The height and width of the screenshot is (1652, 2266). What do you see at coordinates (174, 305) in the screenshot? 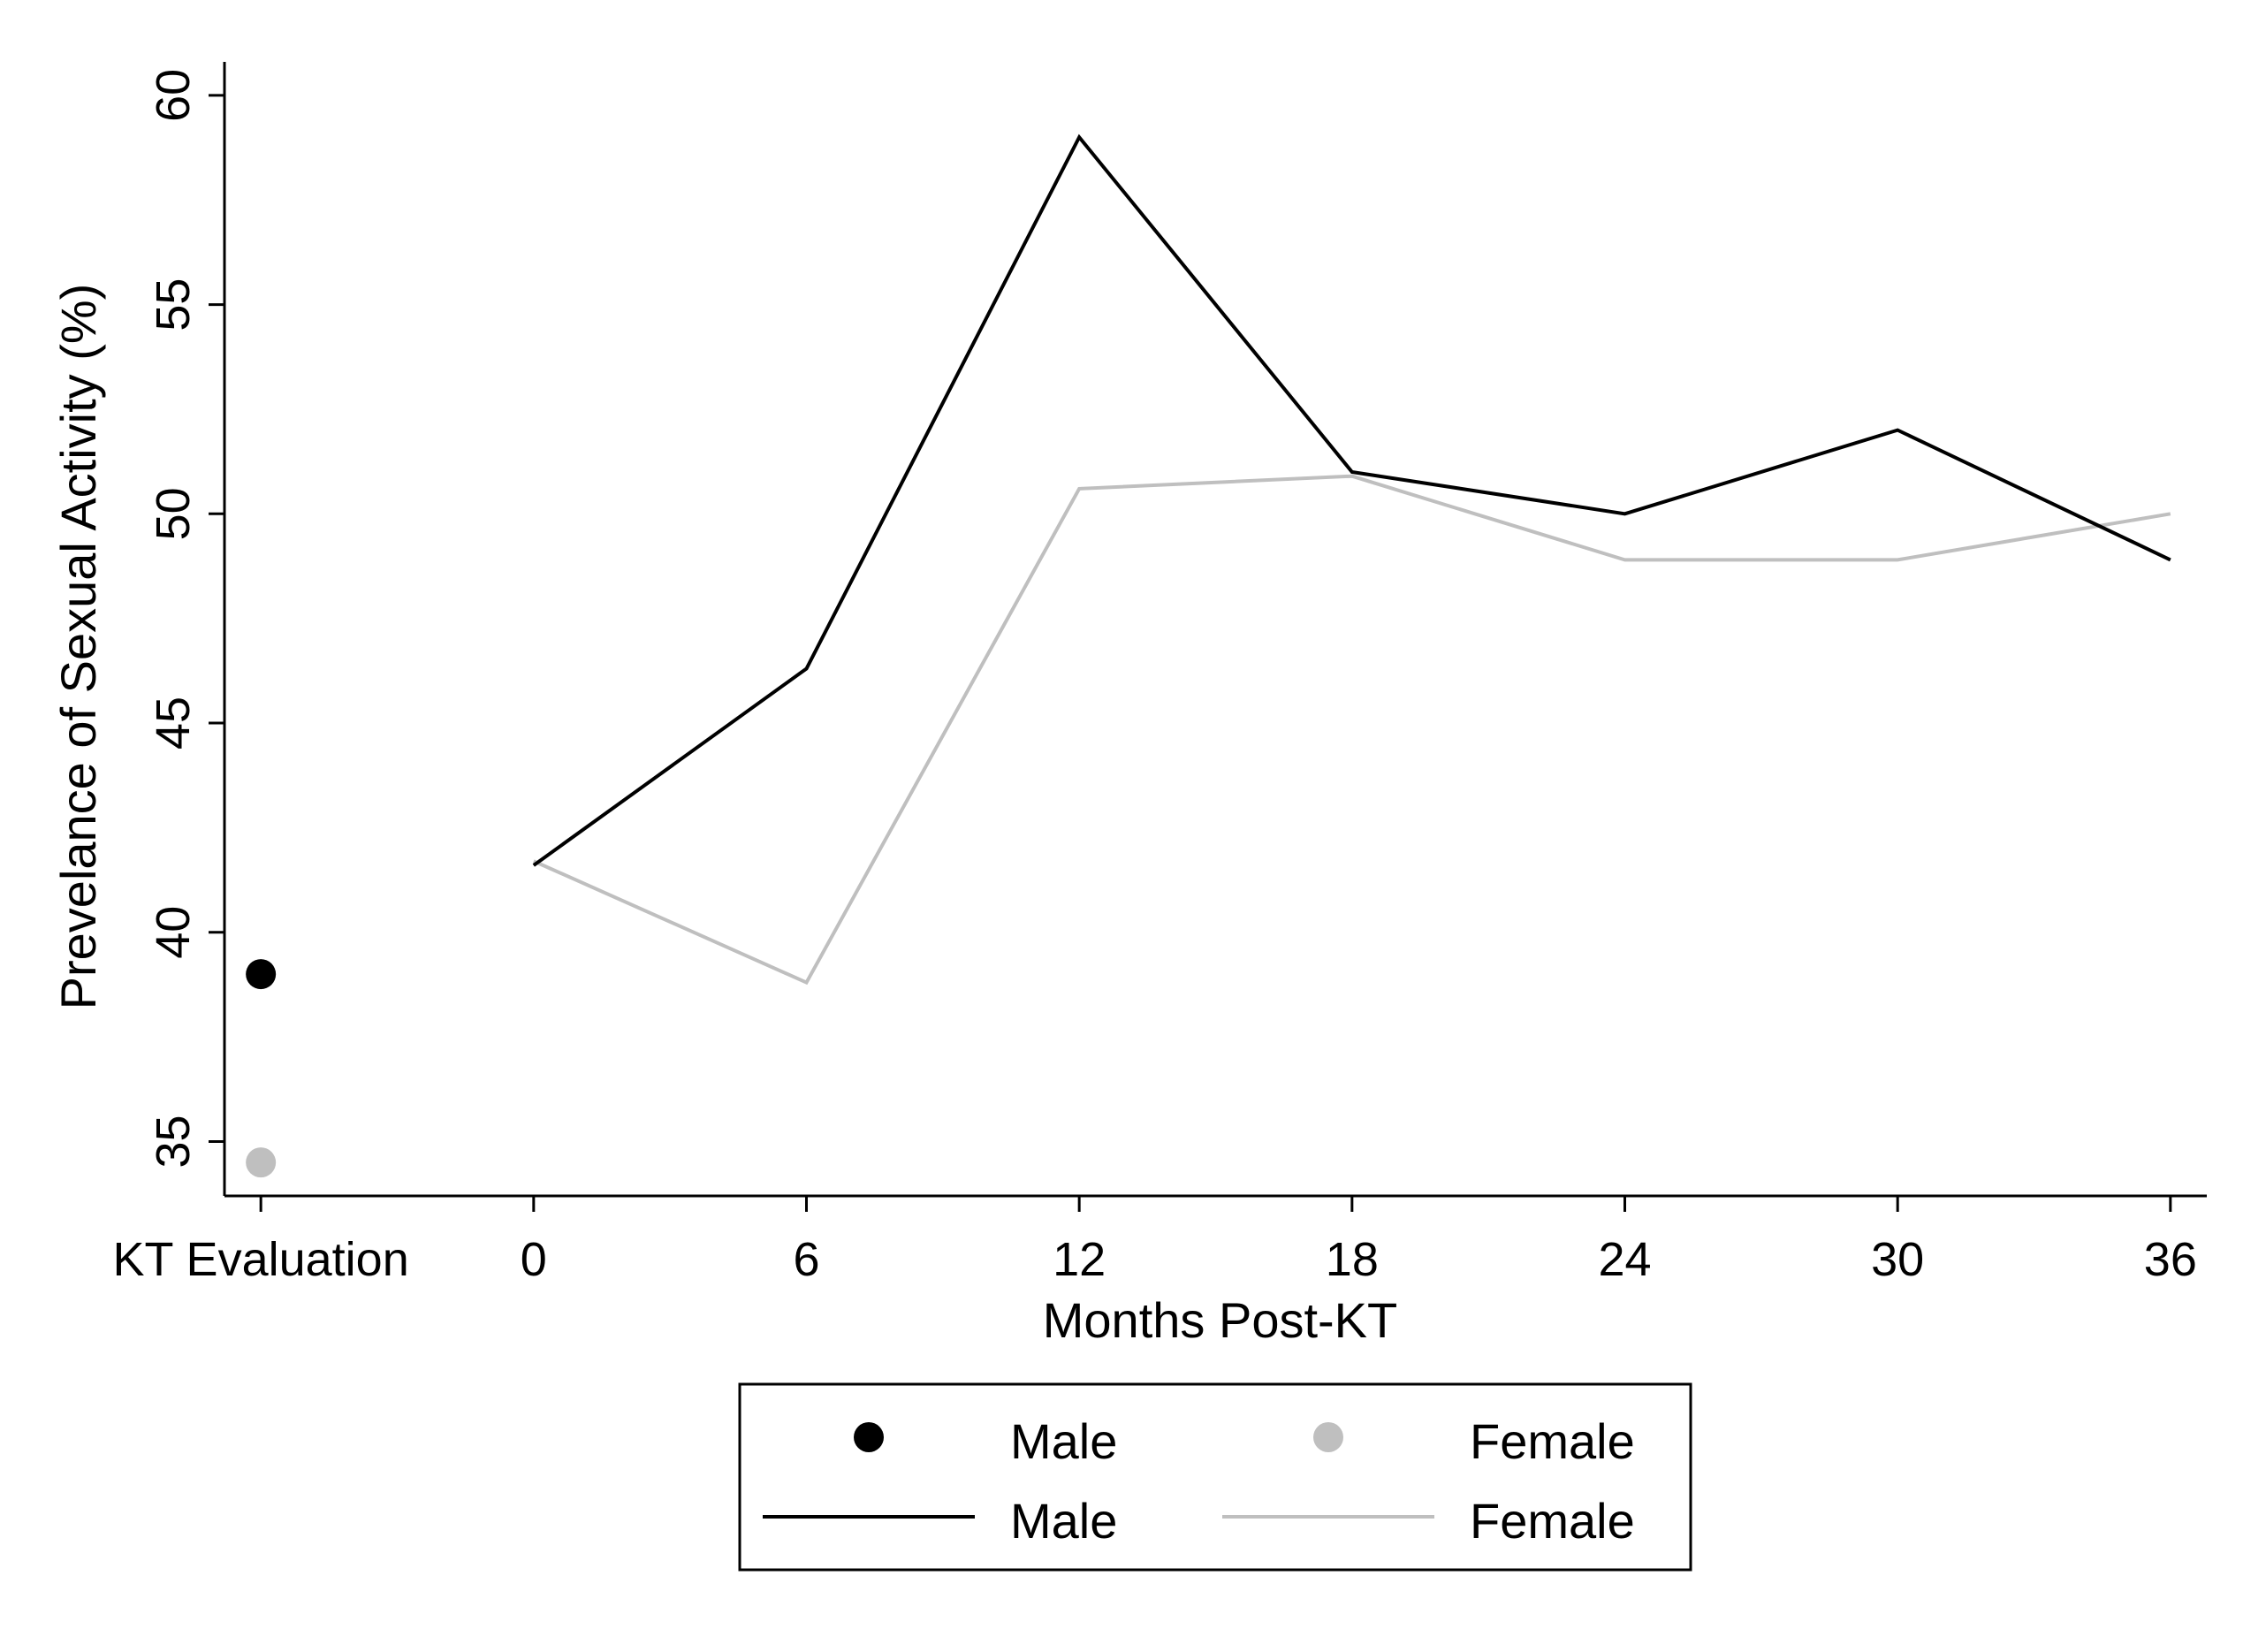
I see `y-tick-label: 55` at bounding box center [174, 305].